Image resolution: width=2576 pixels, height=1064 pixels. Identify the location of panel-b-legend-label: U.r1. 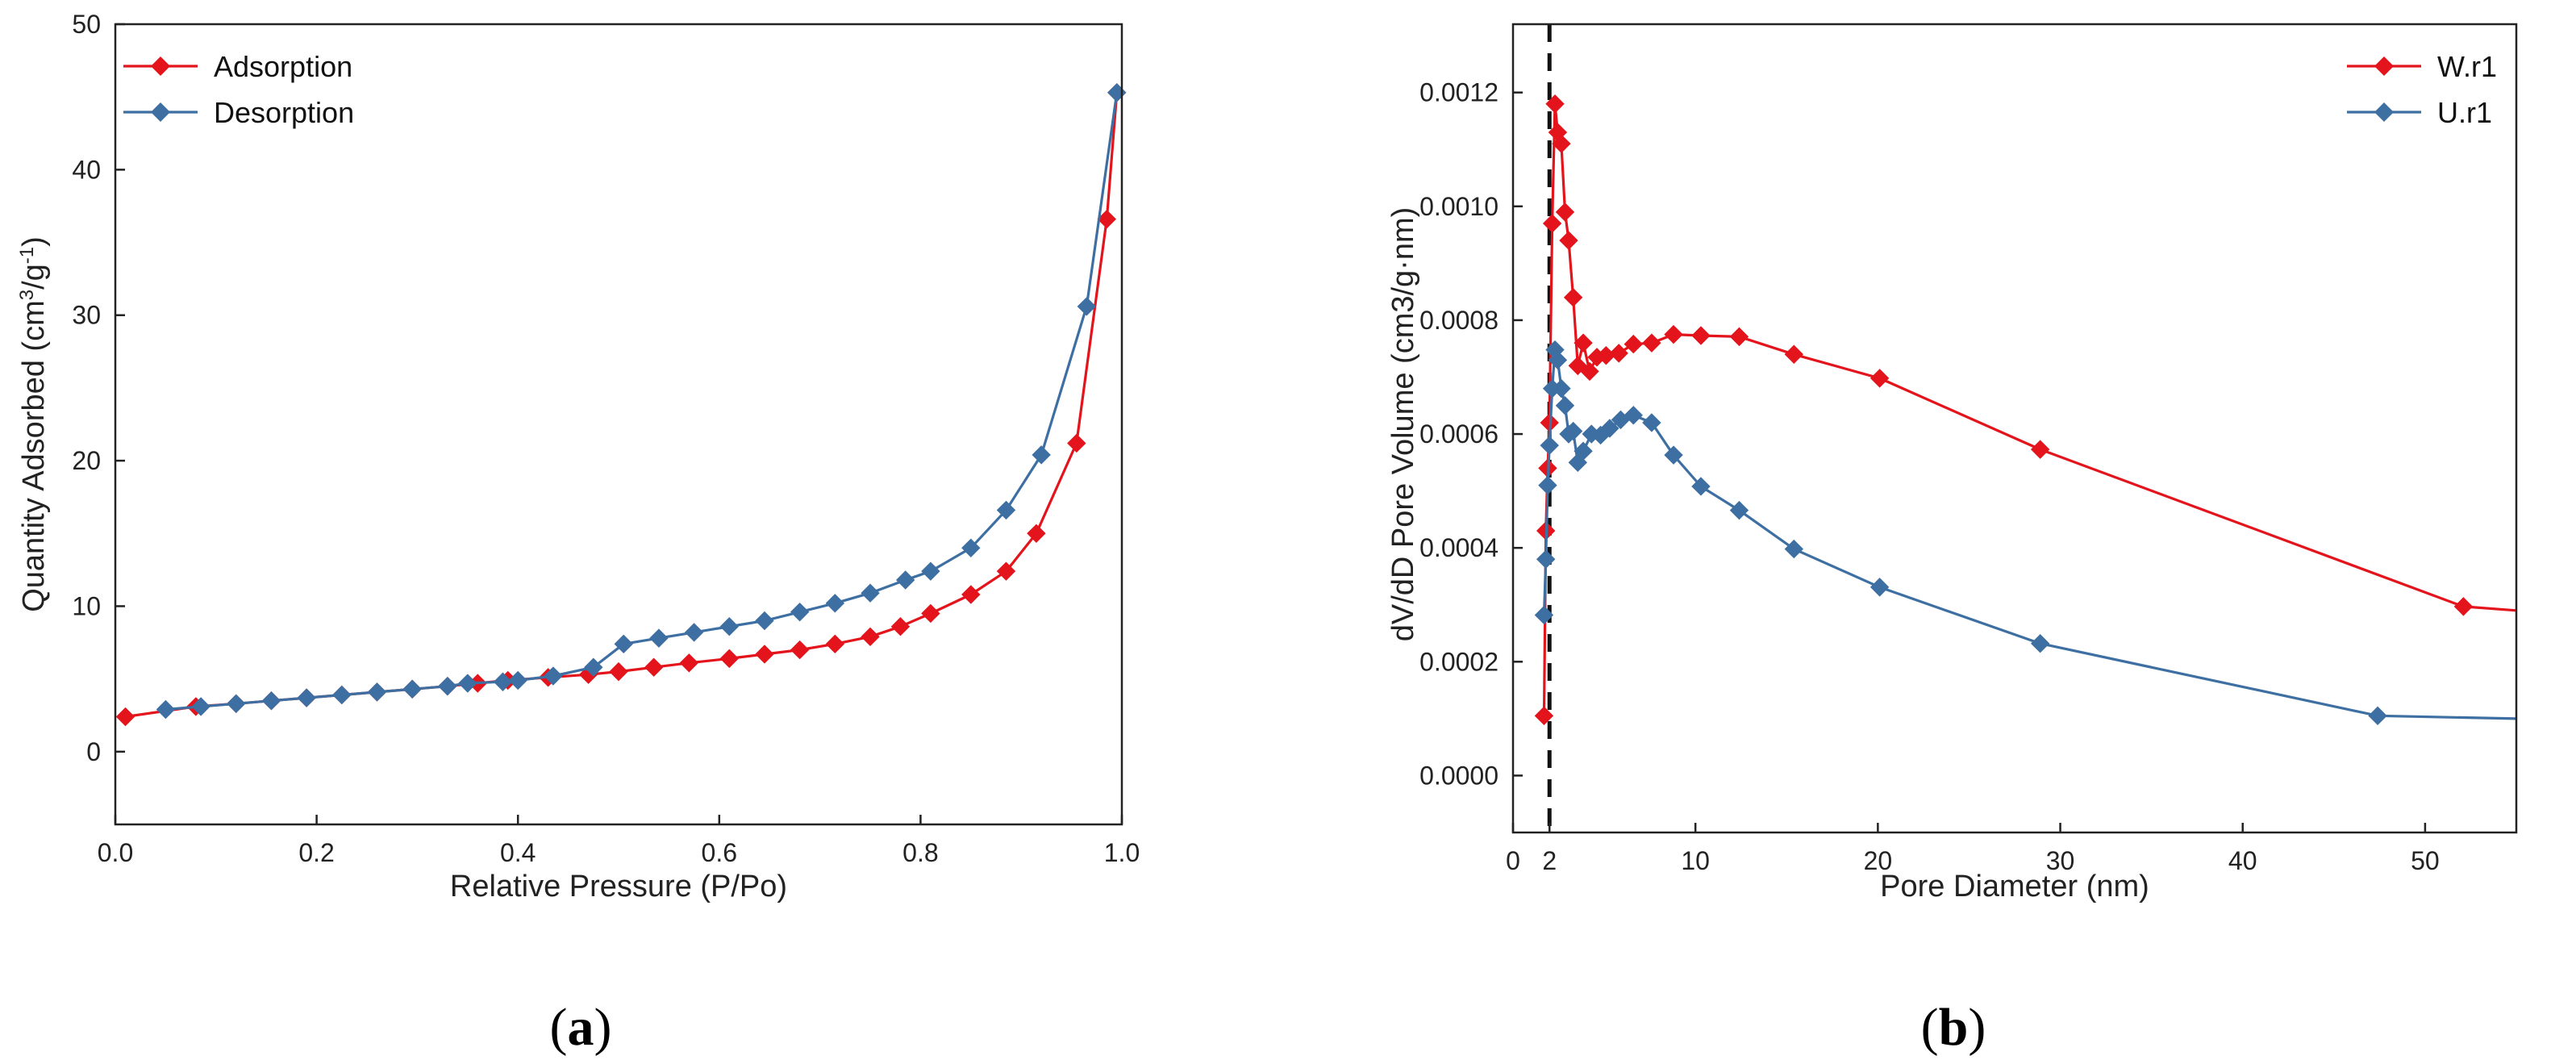
(2464, 112).